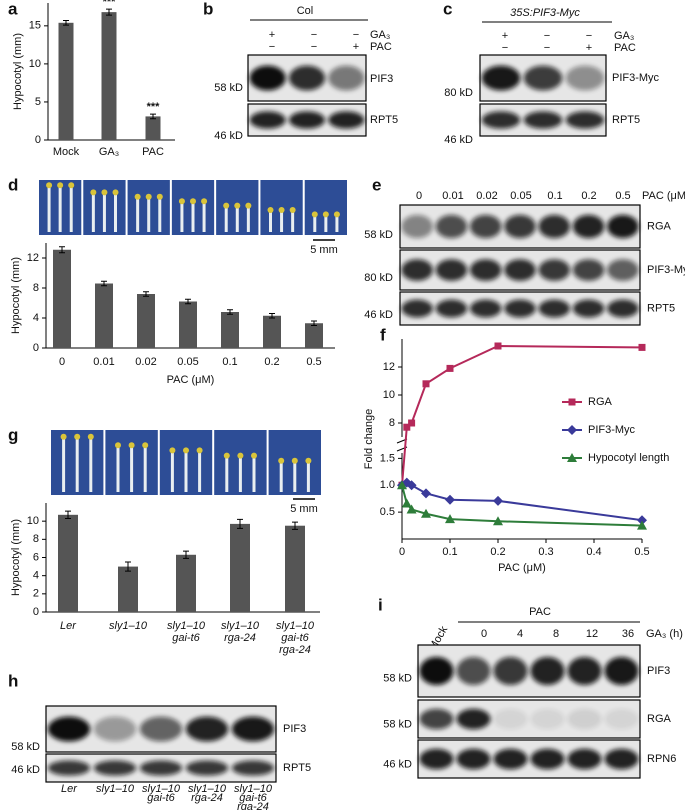  What do you see at coordinates (628, 458) in the screenshot?
I see `legend-label: Hypocotyl length` at bounding box center [628, 458].